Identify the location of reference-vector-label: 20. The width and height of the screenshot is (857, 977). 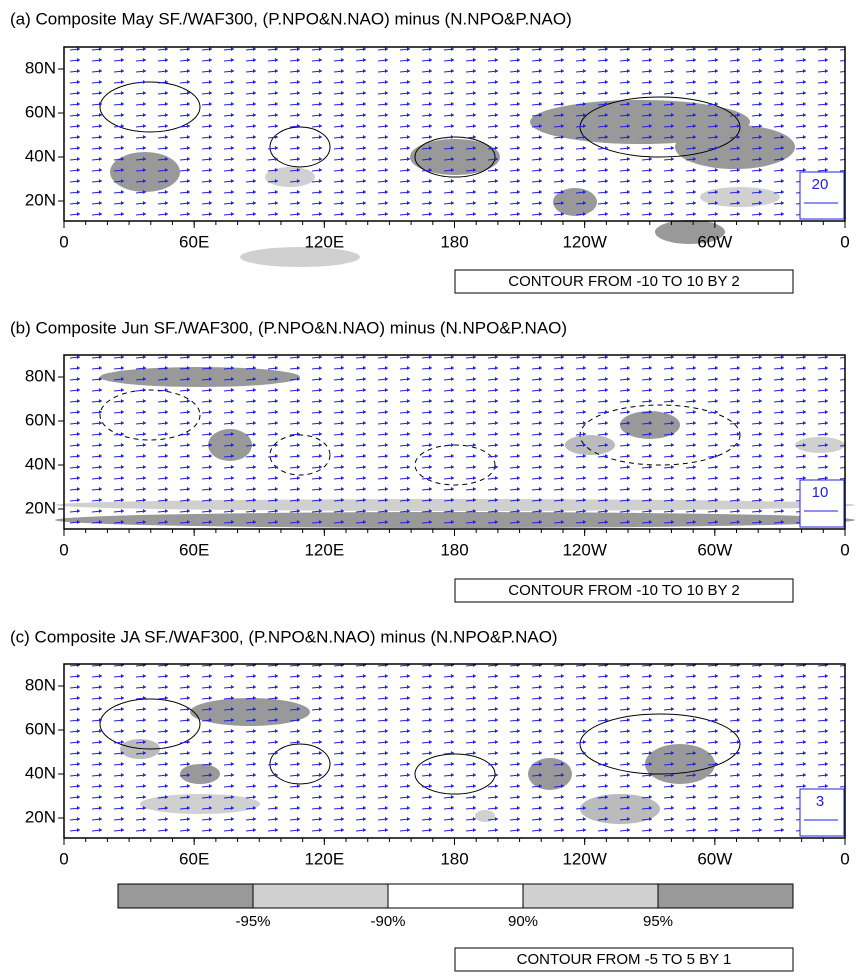
(820, 184).